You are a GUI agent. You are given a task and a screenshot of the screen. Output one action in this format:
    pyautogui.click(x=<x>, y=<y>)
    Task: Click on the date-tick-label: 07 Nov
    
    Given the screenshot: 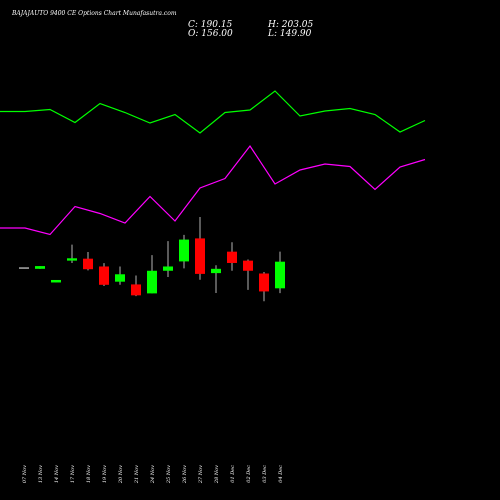 What is the action you would take?
    pyautogui.click(x=25, y=474)
    